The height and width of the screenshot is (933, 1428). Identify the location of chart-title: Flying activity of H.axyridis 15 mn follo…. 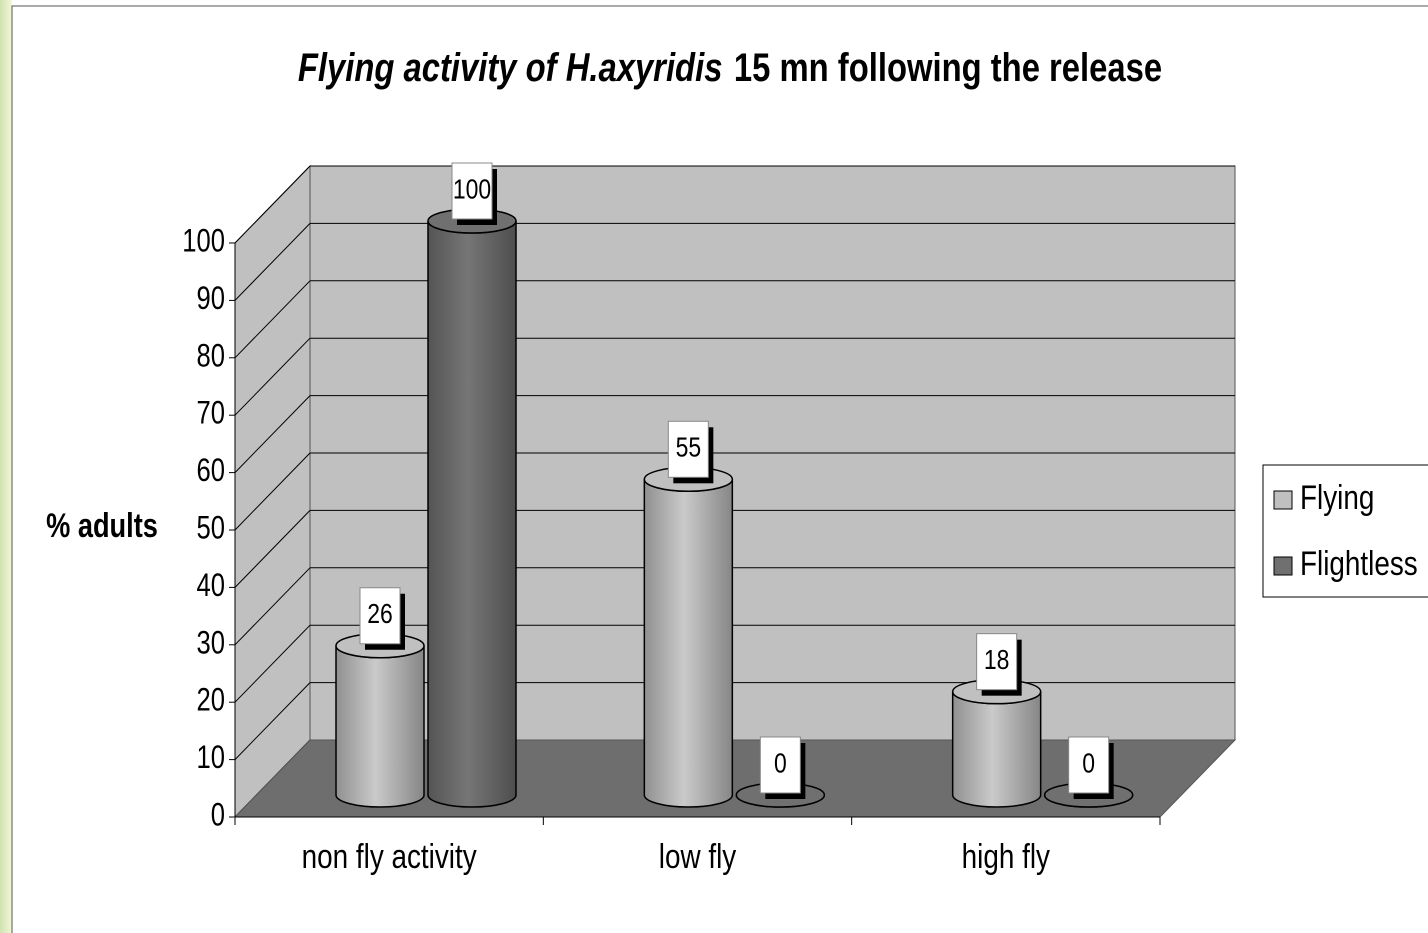
(730, 66).